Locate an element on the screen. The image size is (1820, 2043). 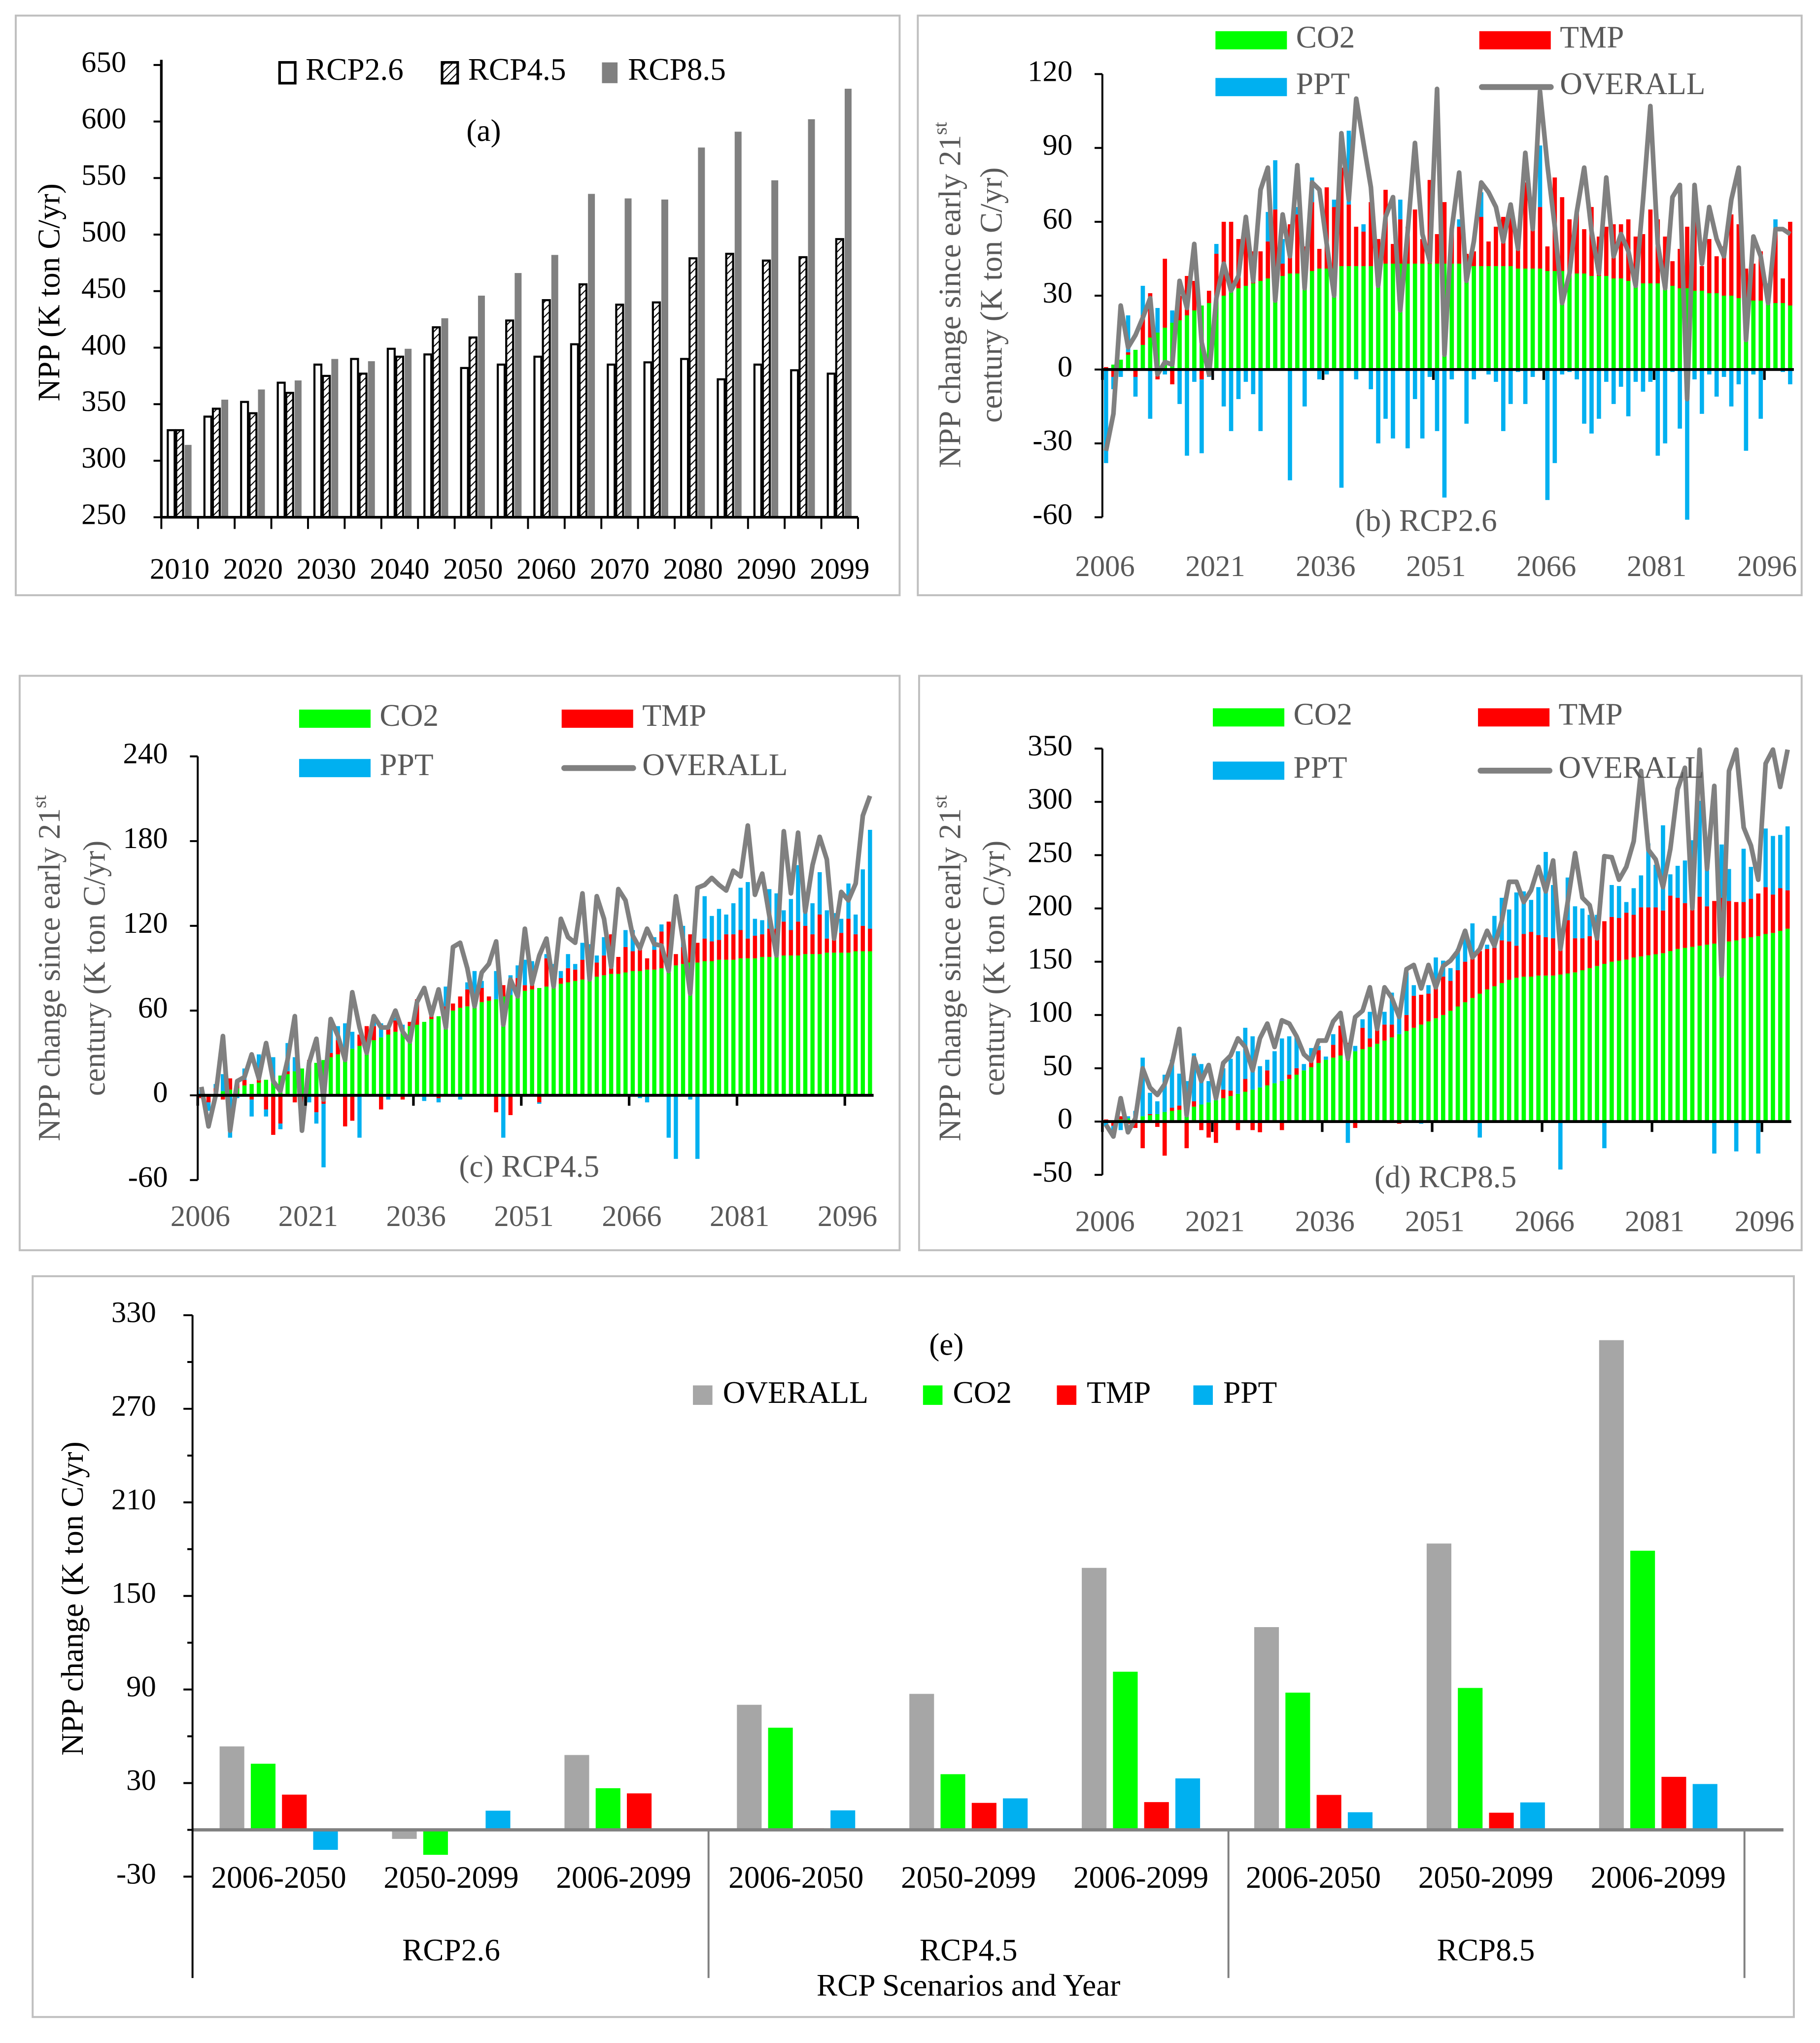
legend-swatch-tmp is located at coordinates (1514, 717).